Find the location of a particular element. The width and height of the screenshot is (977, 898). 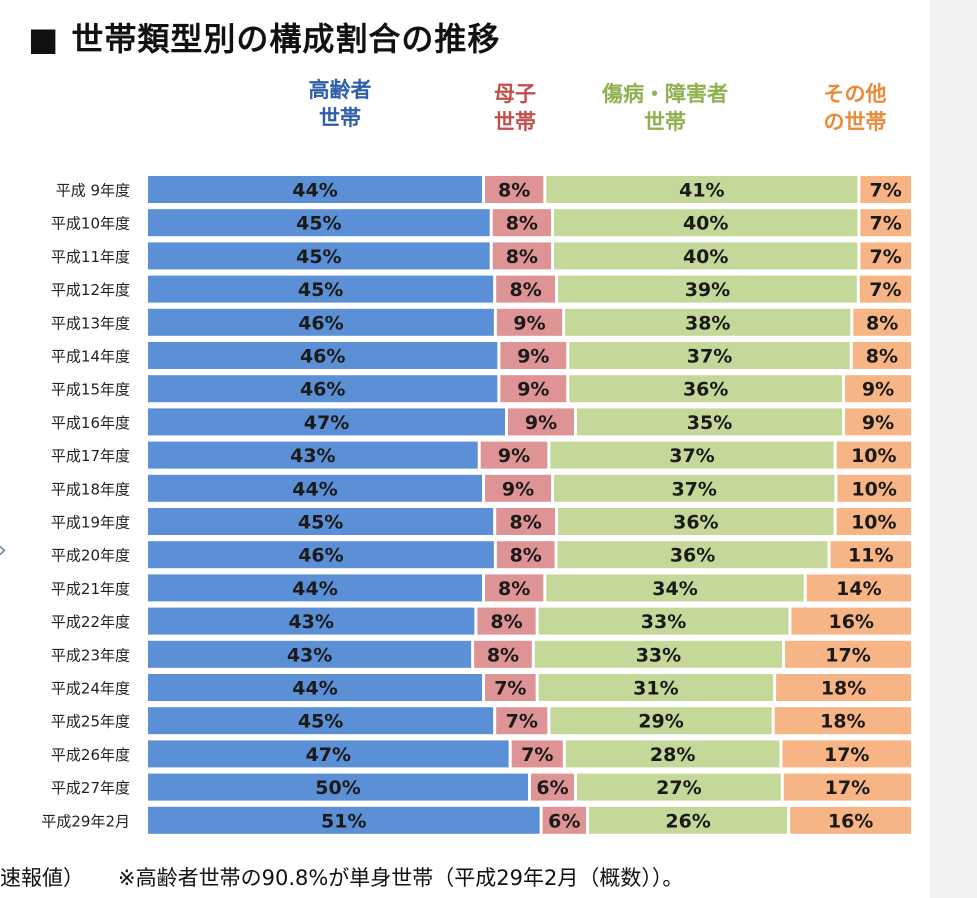

data-label: 51% is located at coordinates (343, 821).